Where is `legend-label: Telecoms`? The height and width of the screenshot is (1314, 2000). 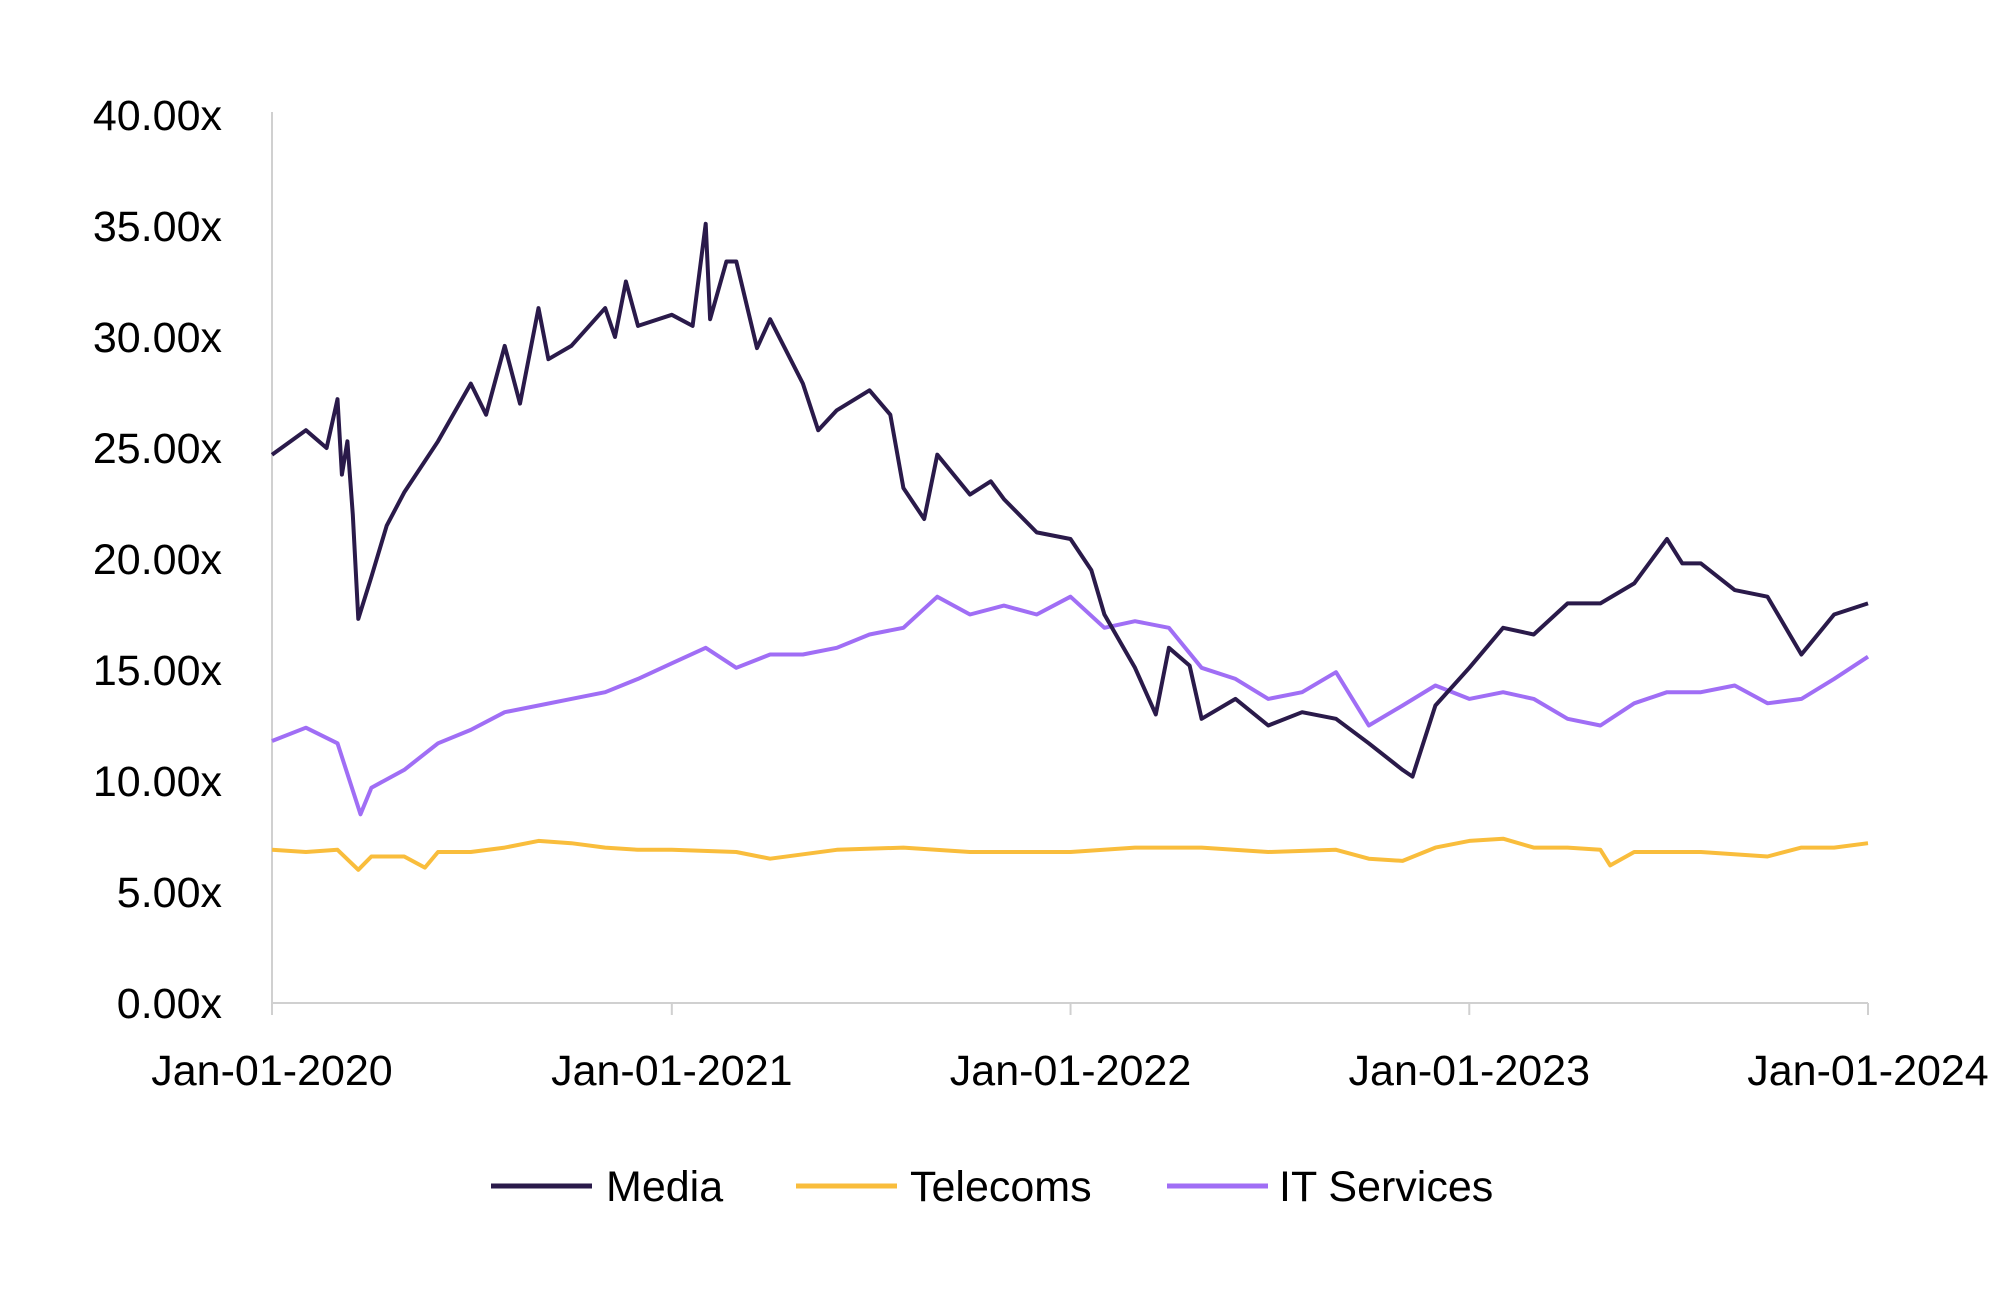 legend-label: Telecoms is located at coordinates (1001, 1187).